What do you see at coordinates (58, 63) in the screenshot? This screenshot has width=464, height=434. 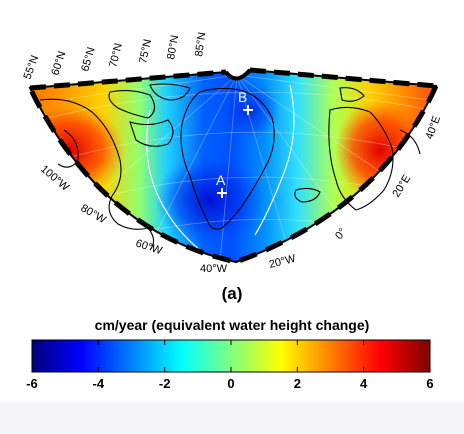 I see `latitude-label: 60°N` at bounding box center [58, 63].